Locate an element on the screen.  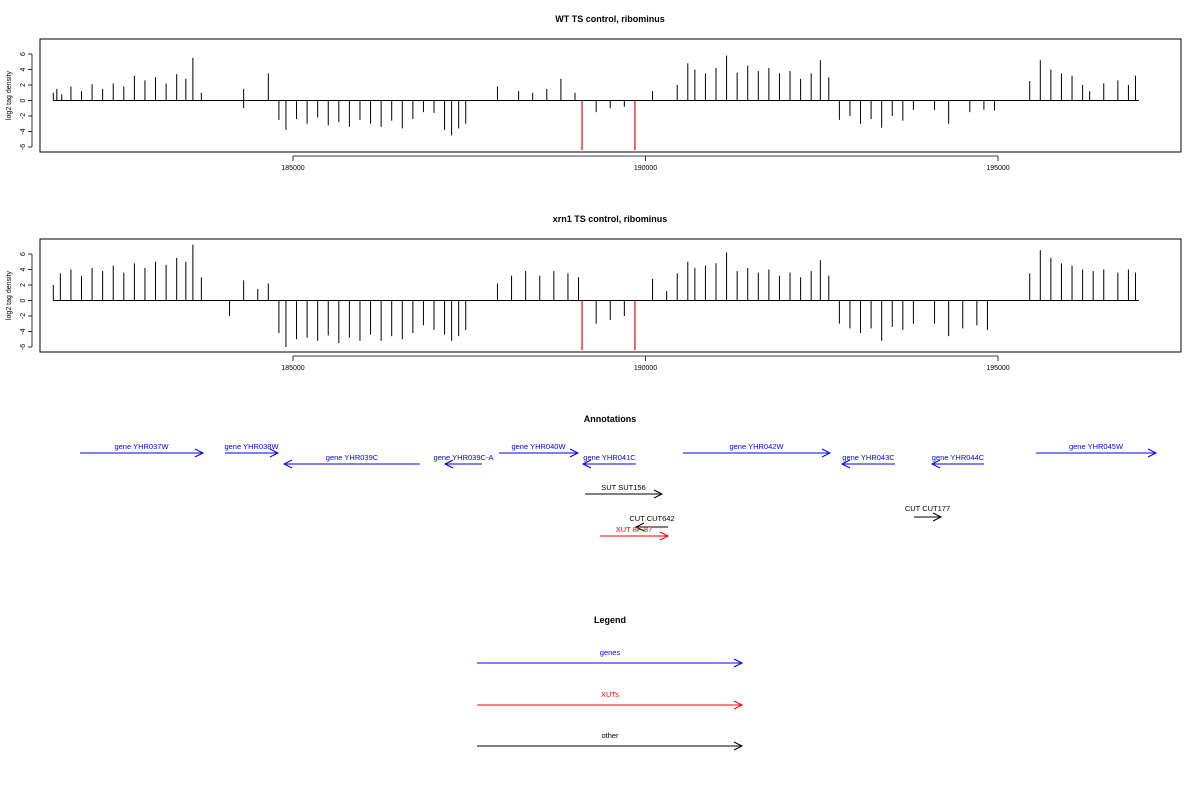
feature-arrow: gene YHR044C is located at coordinates (957, 461).